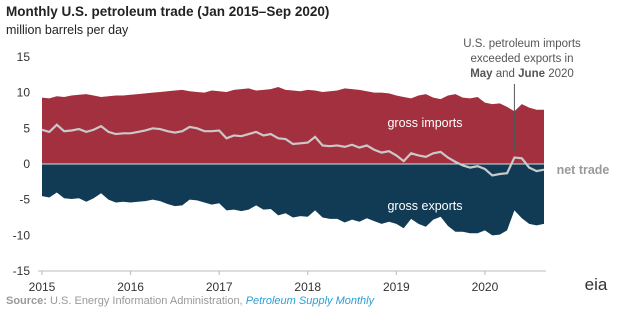 Image resolution: width=624 pixels, height=314 pixels. Describe the element at coordinates (24, 200) in the screenshot. I see `y-tick-label: -5` at that location.